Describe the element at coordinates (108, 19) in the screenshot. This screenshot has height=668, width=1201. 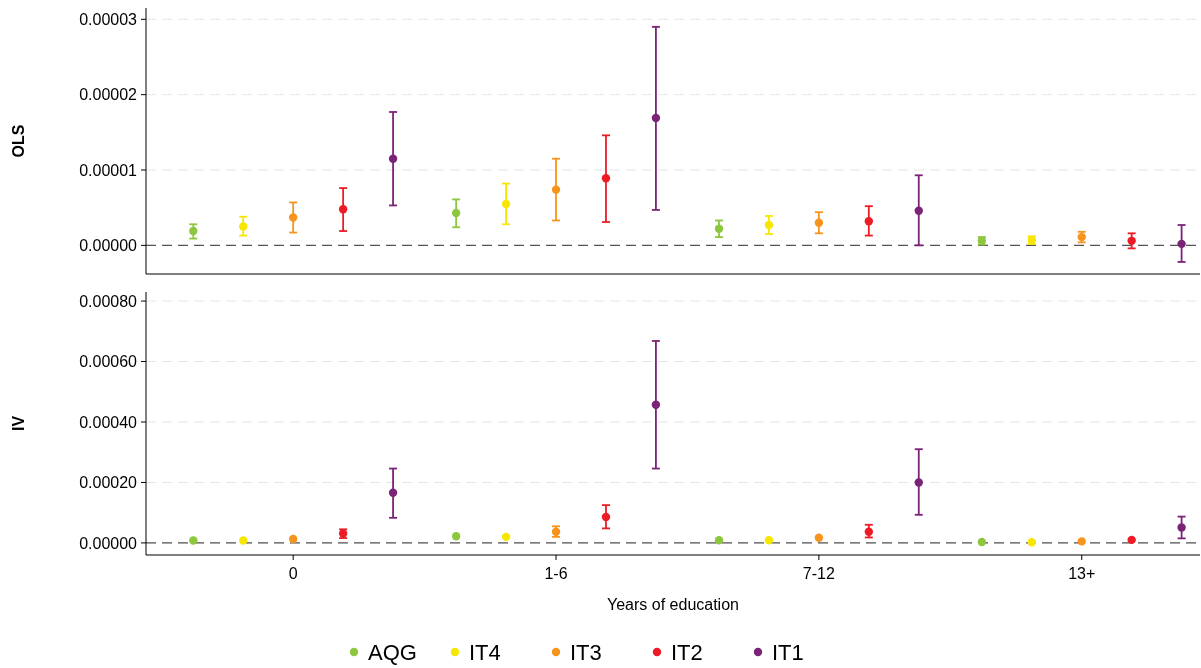
I see `y-tick-label: 0.00003` at that location.